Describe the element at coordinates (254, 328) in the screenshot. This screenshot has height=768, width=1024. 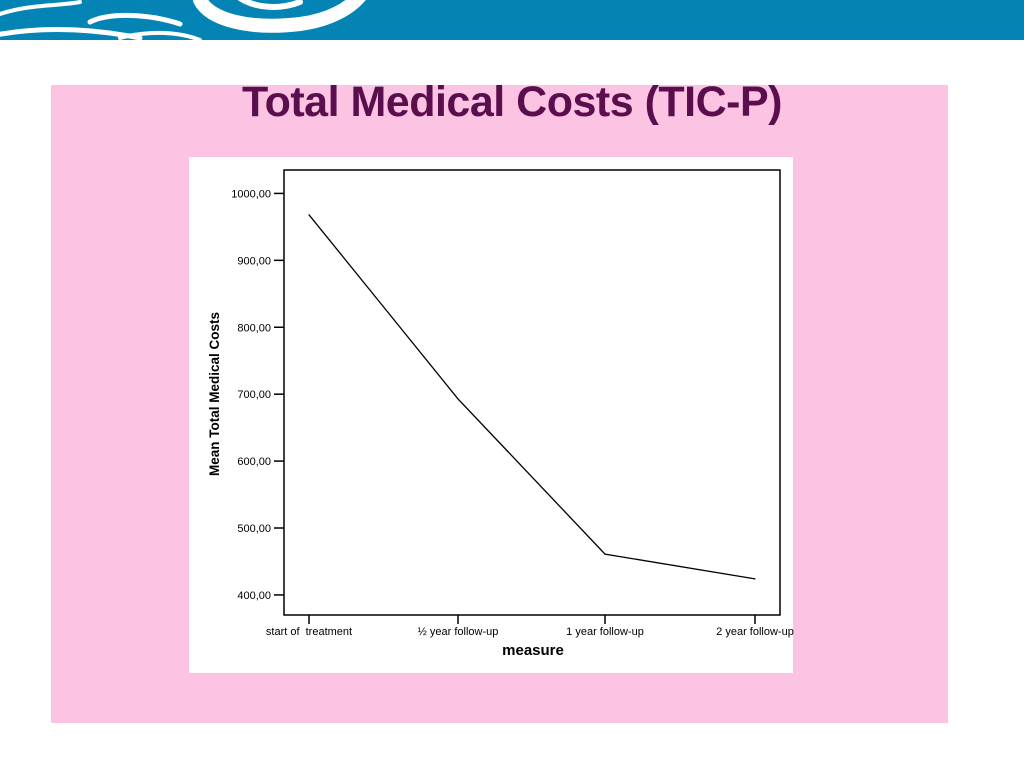
I see `y-tick-label: 800,00` at that location.